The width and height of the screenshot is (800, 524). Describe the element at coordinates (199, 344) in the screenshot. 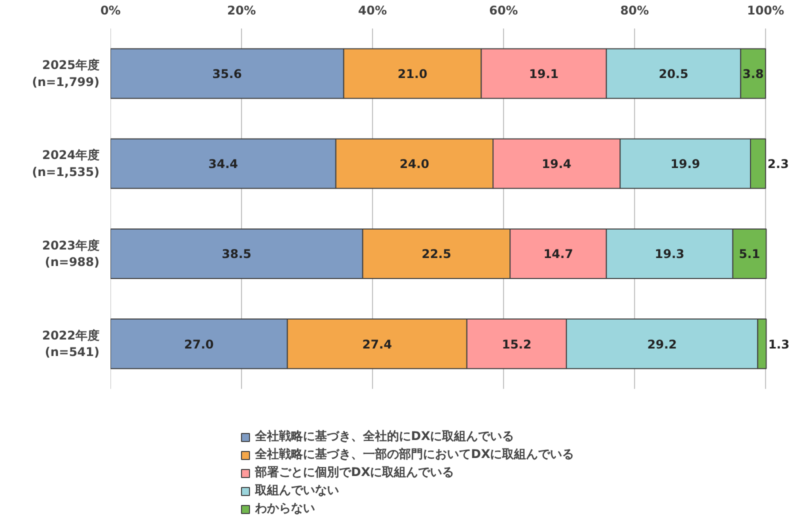

I see `data-label: 27.0` at that location.